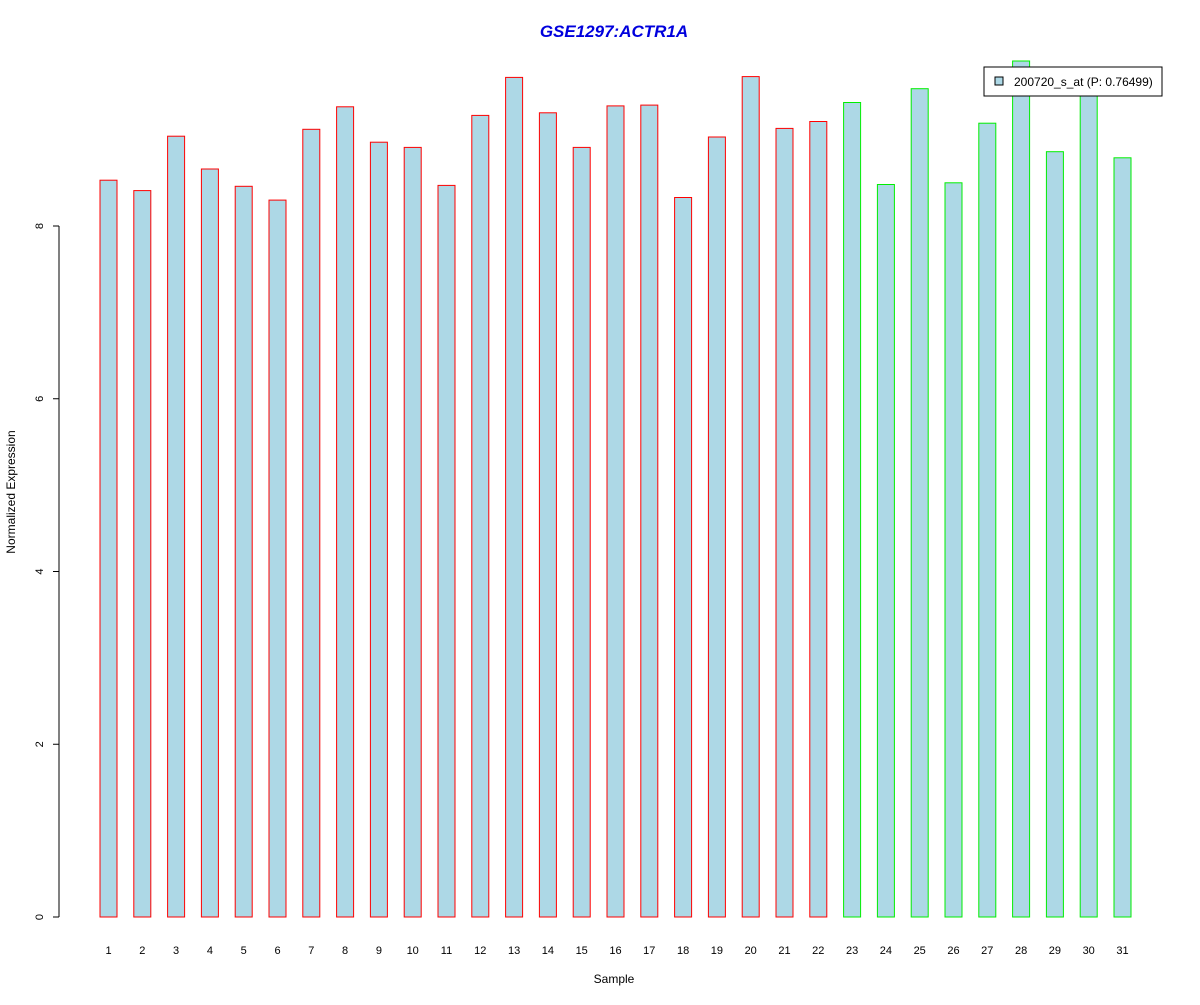 The image size is (1200, 1005). I want to click on x-tick-label: 4, so click(210, 951).